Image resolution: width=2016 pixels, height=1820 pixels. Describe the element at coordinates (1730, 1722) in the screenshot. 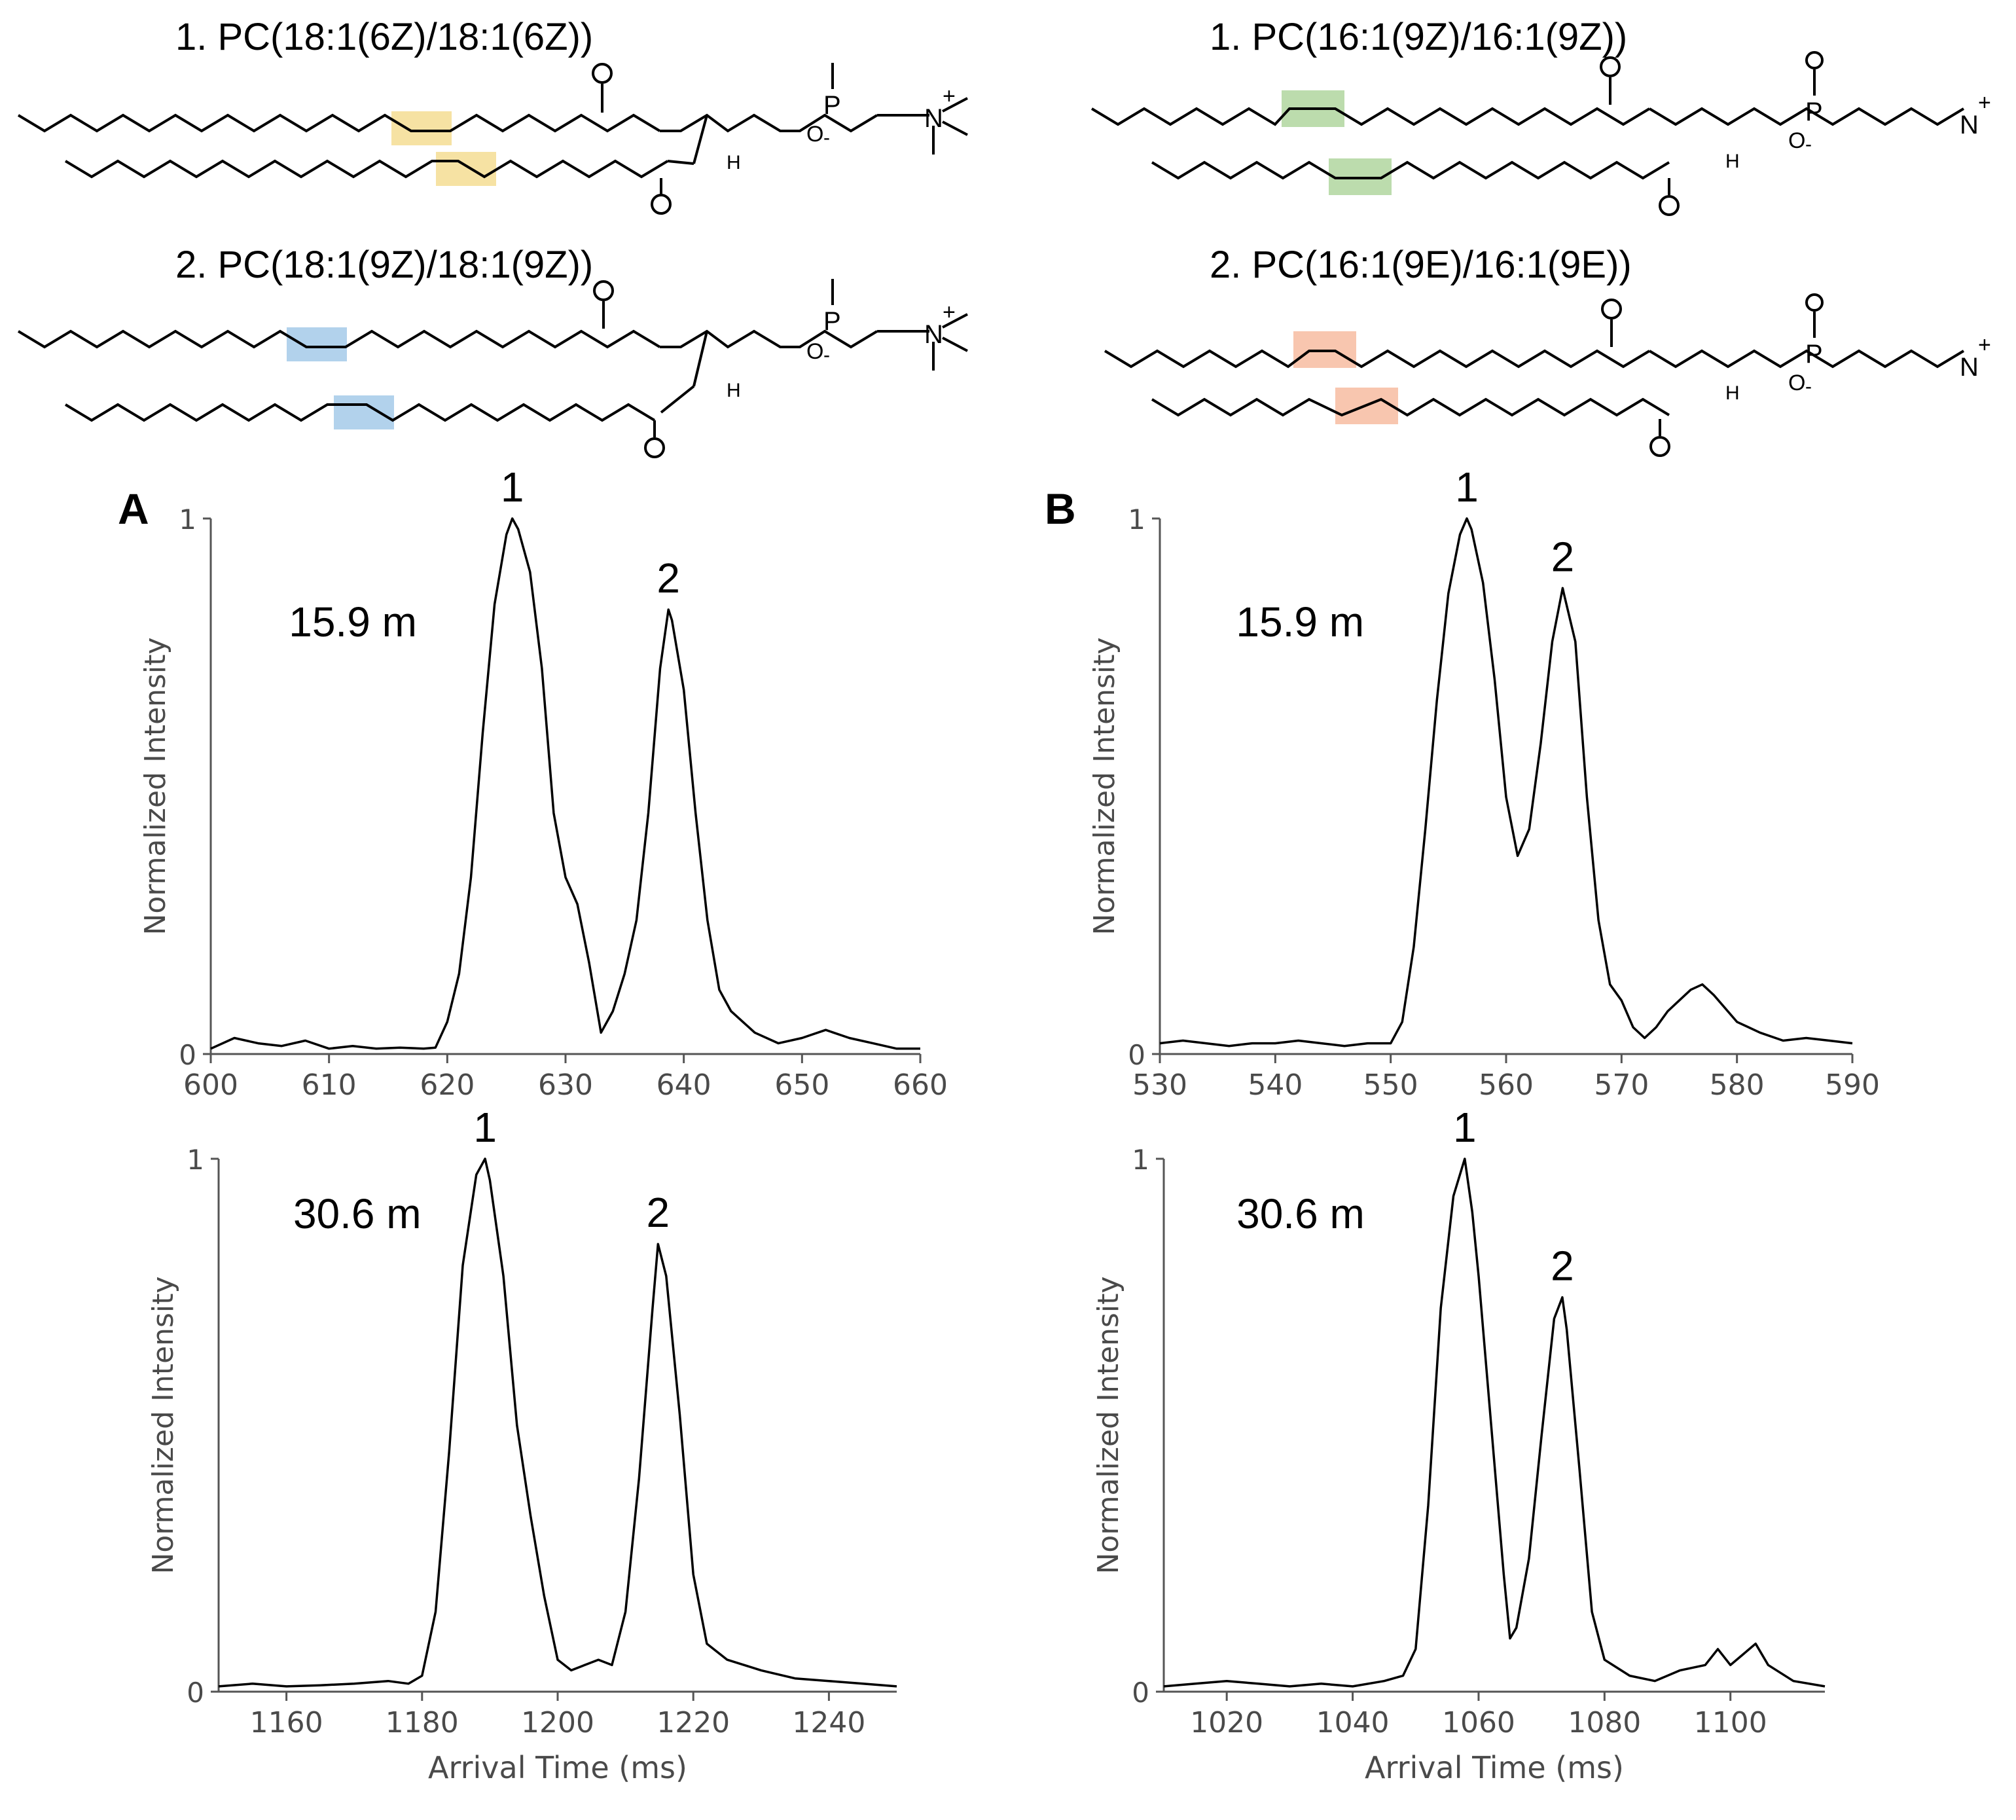

I see `x-tick-label: 1100` at that location.